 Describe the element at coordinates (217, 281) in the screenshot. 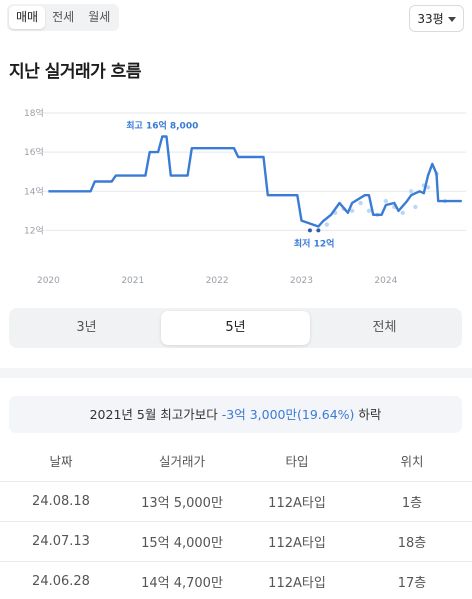

I see `x-tick-label: 2022` at that location.